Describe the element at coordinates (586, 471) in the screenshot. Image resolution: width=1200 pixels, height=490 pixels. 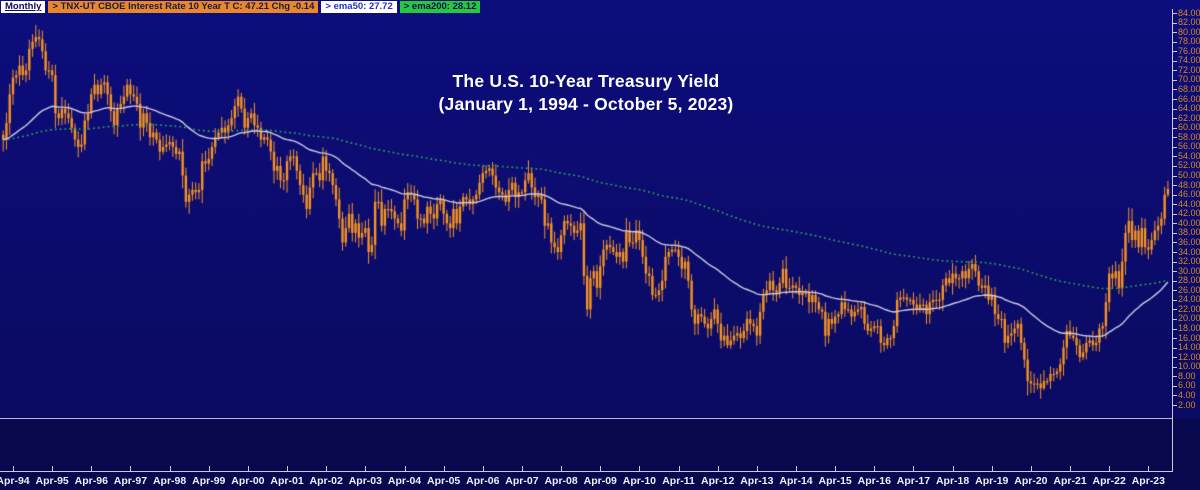
I see `x-axis-line` at that location.